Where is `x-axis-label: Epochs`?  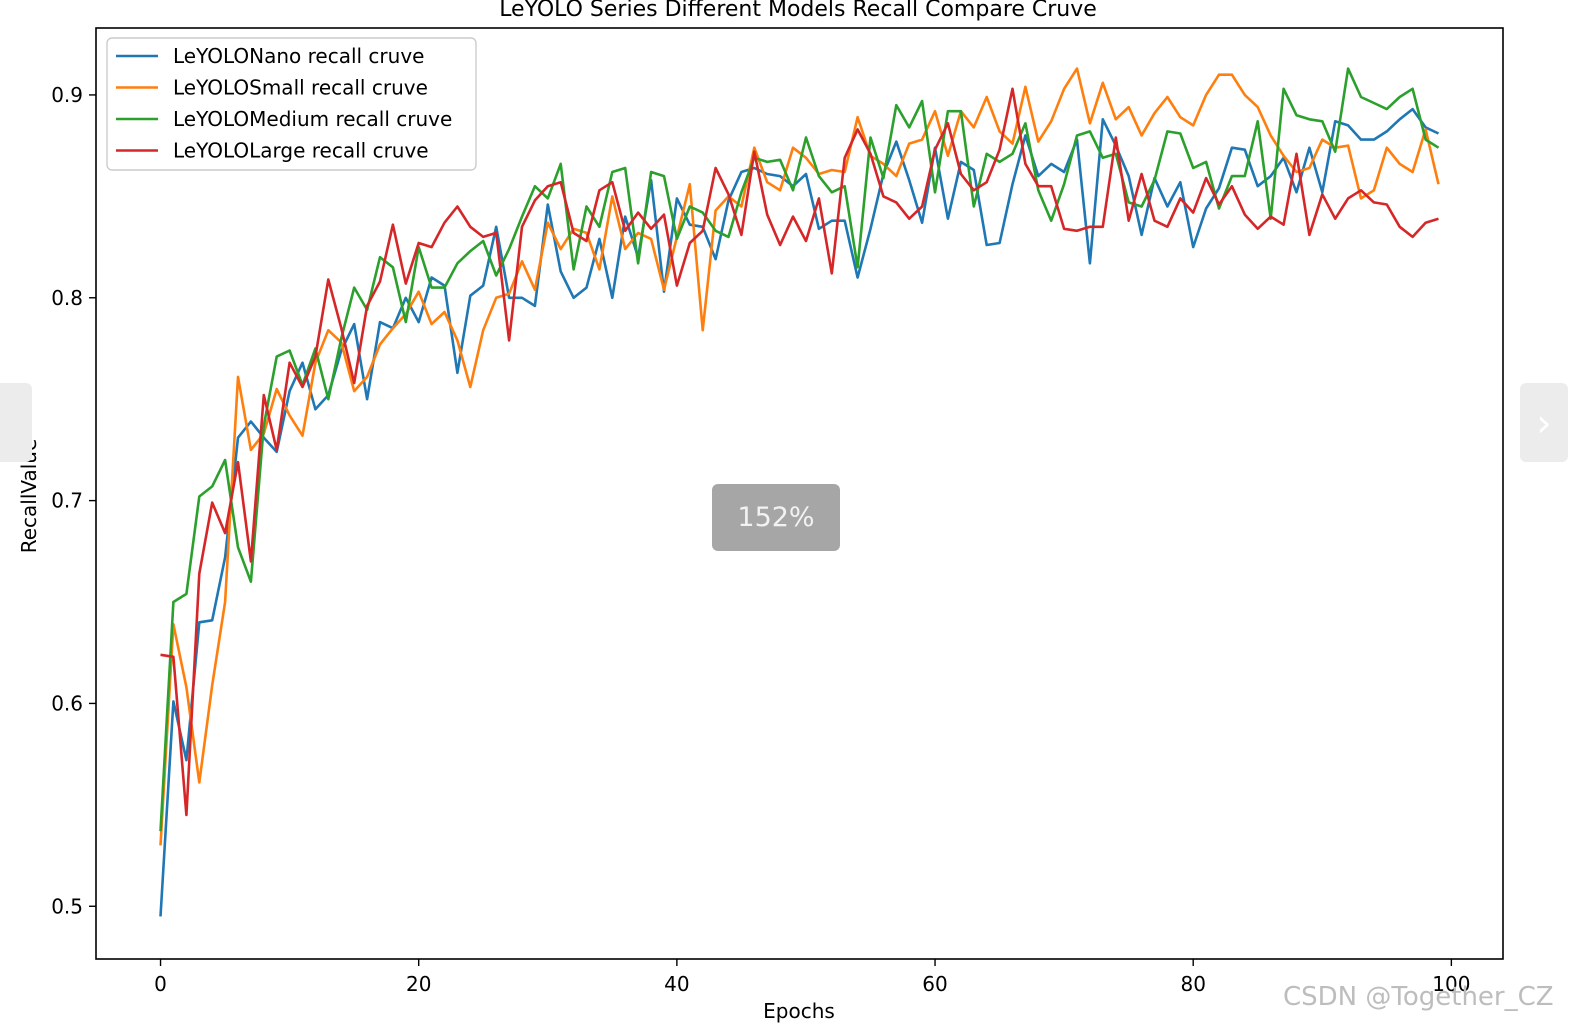
x-axis-label: Epochs is located at coordinates (799, 1011).